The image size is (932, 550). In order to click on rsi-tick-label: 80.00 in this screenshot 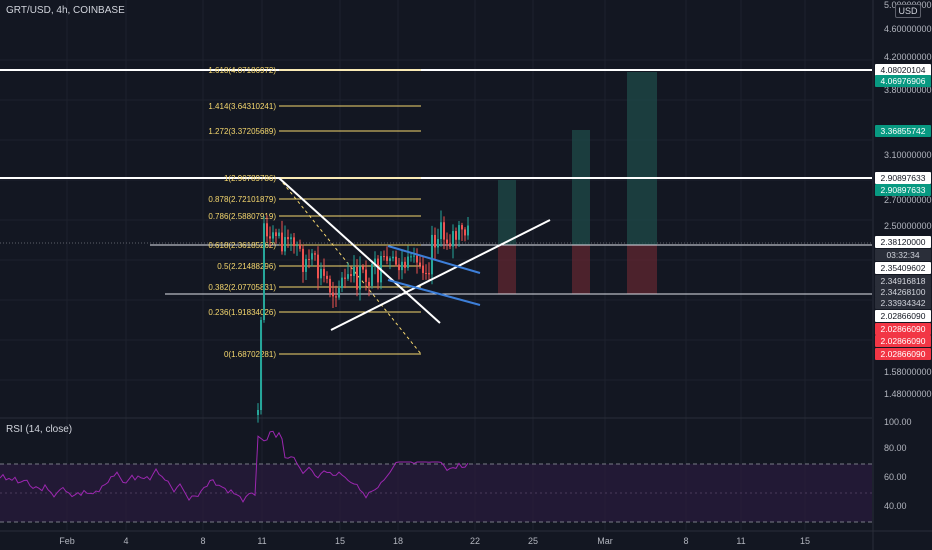, I will do `click(895, 448)`.